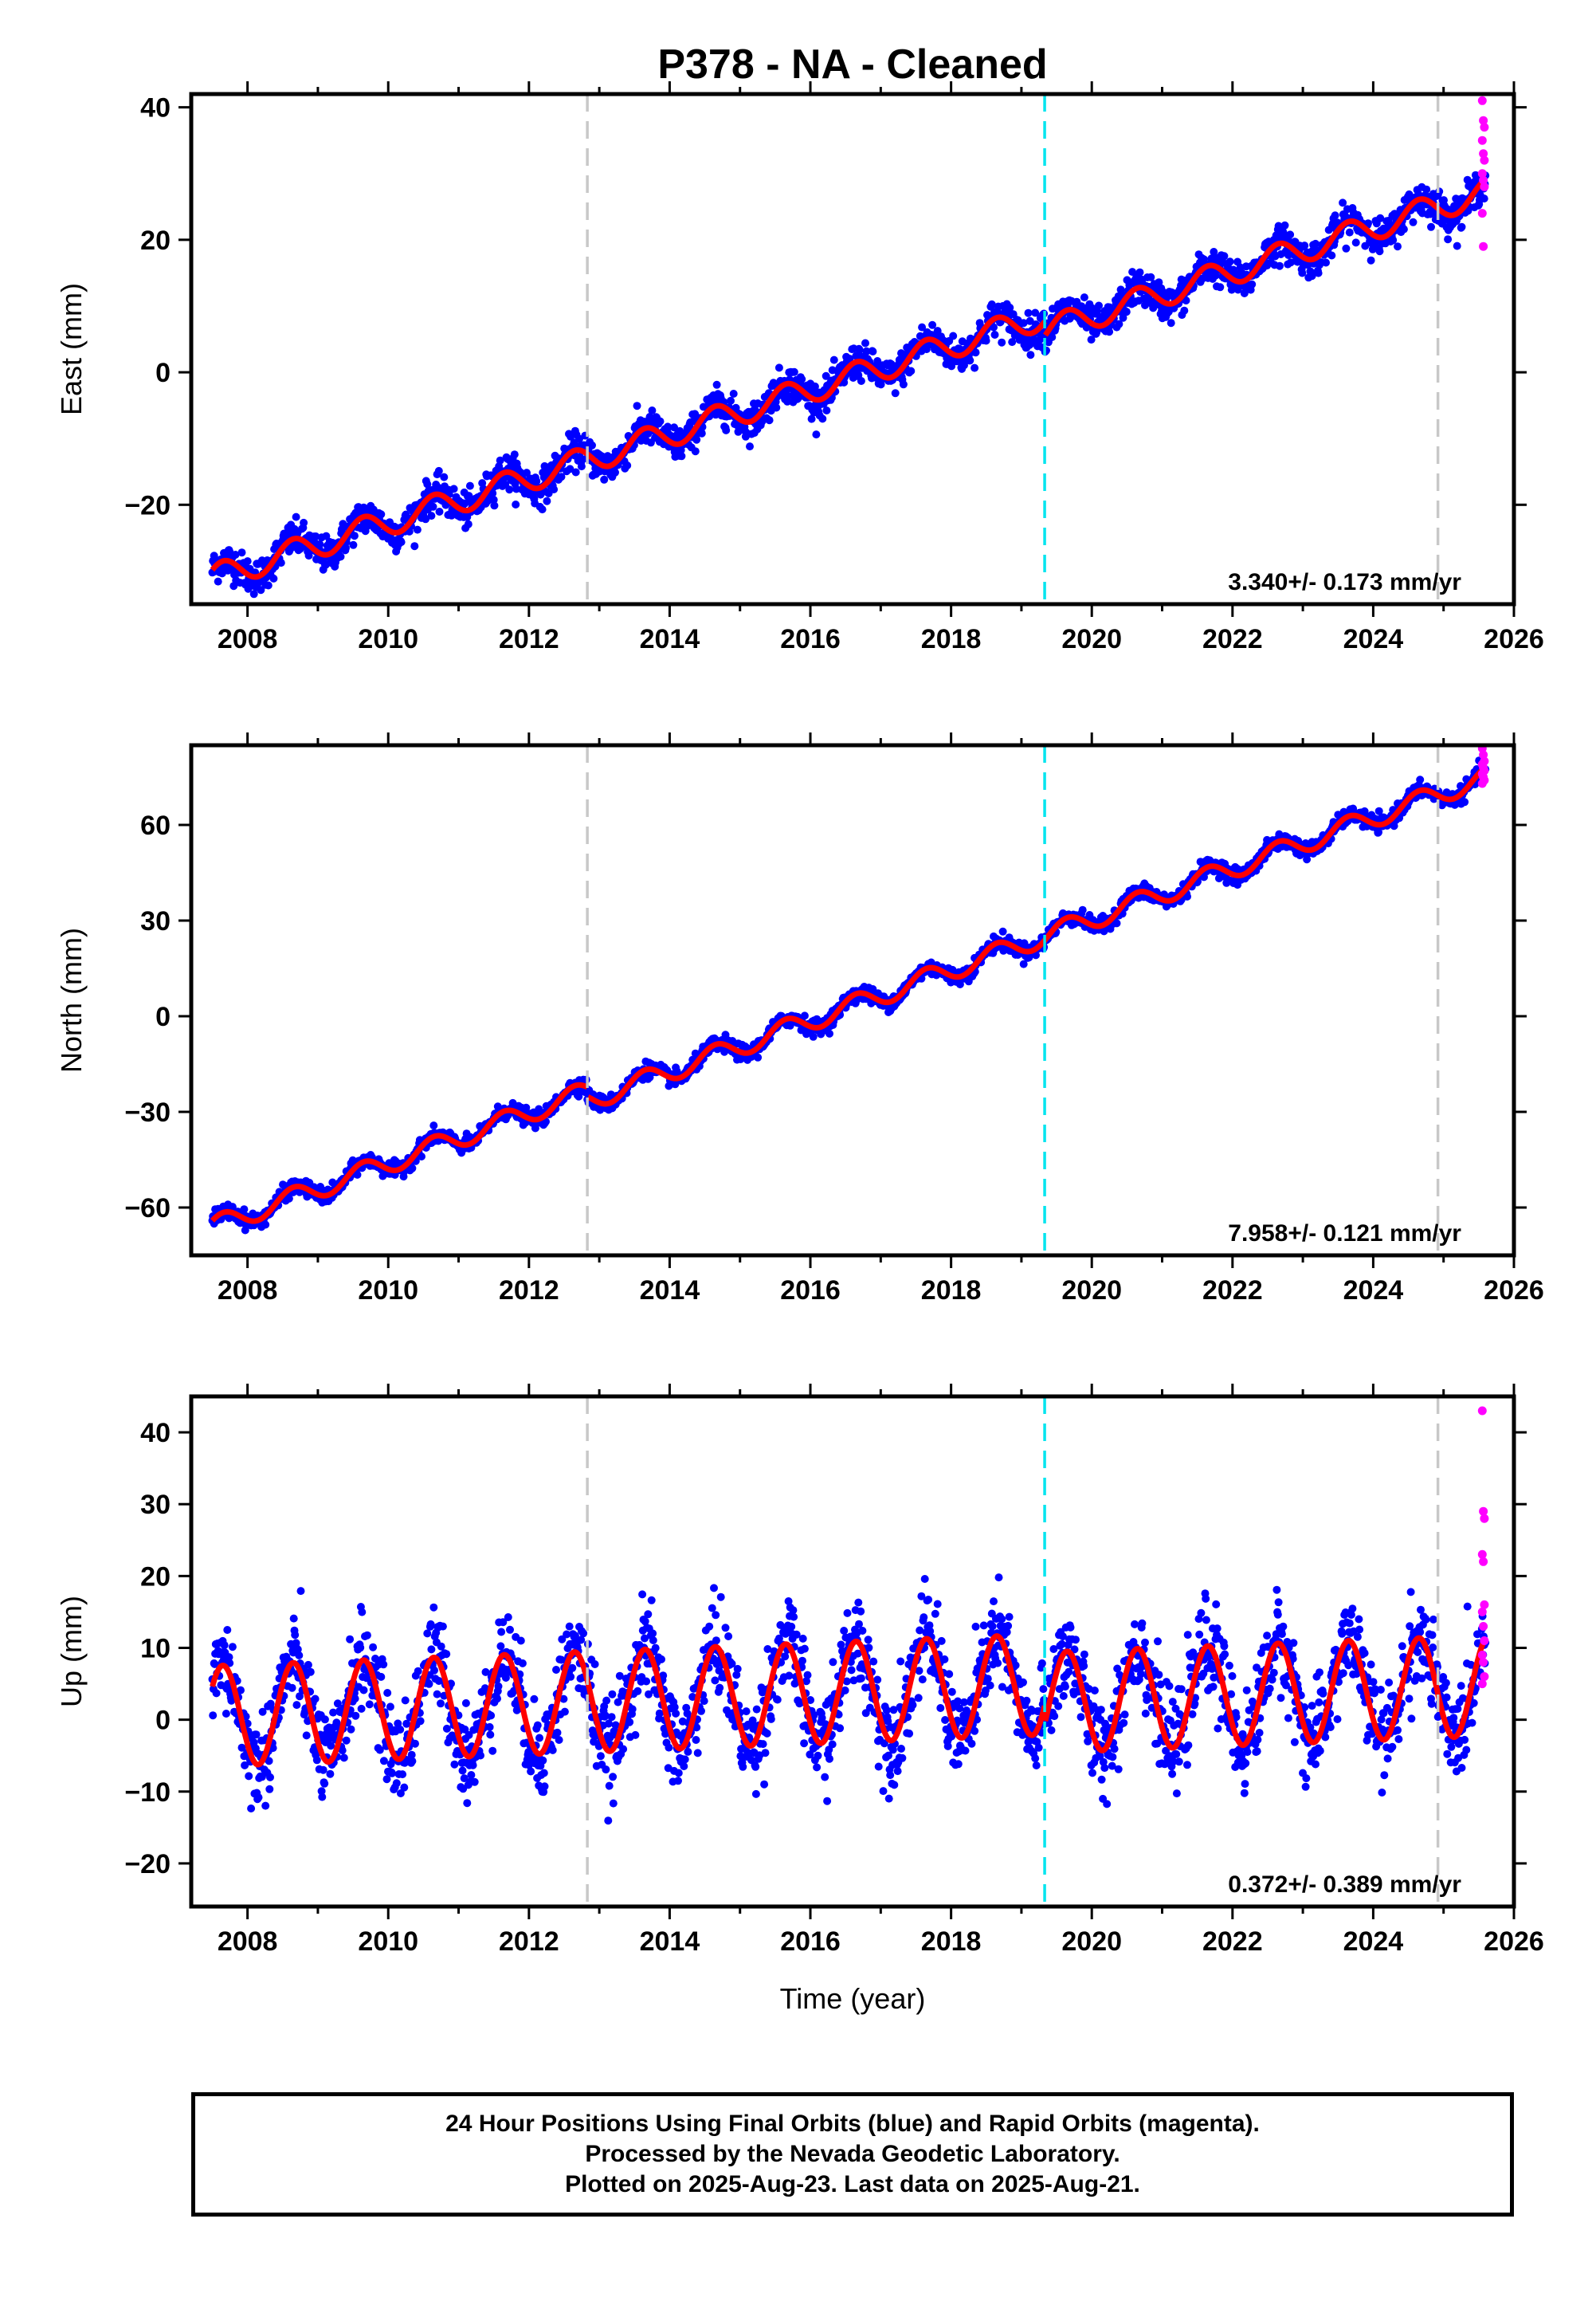 The image size is (1596, 2313). Describe the element at coordinates (670, 1290) in the screenshot. I see `x-tick-label-north: 2014` at that location.